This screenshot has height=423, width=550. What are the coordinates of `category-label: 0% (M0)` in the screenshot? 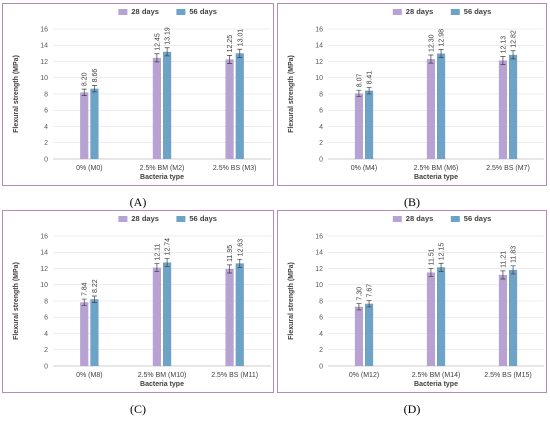 It's located at (89, 168).